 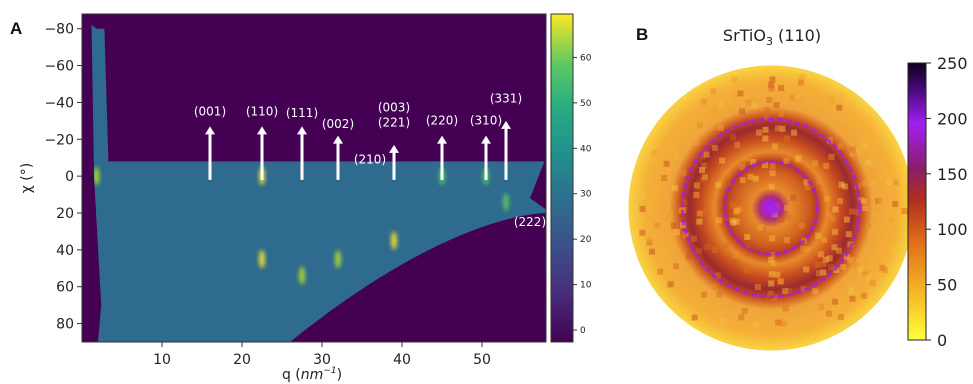 What do you see at coordinates (65, 325) in the screenshot?
I see `y-tick-label-8: 80` at bounding box center [65, 325].